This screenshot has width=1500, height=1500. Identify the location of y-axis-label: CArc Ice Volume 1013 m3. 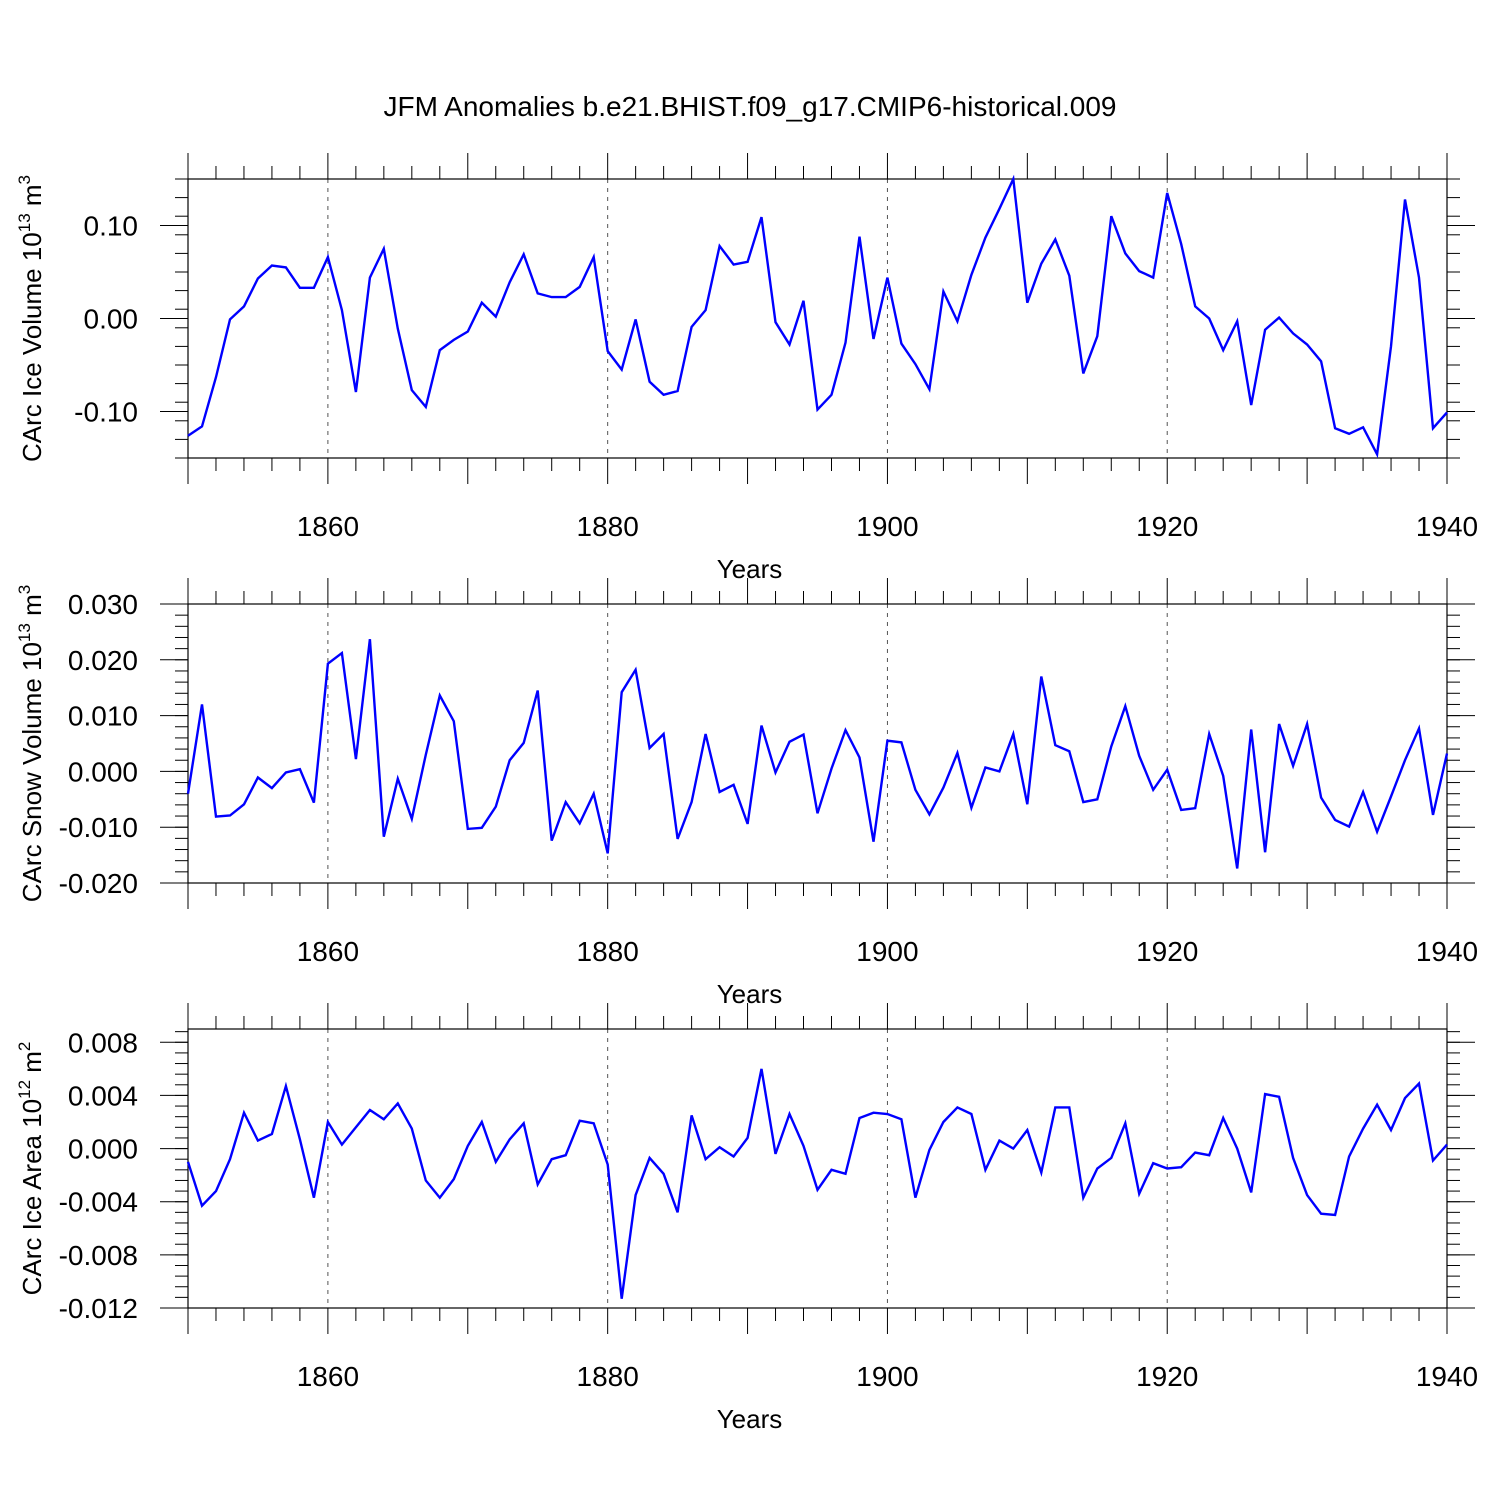
(31, 318).